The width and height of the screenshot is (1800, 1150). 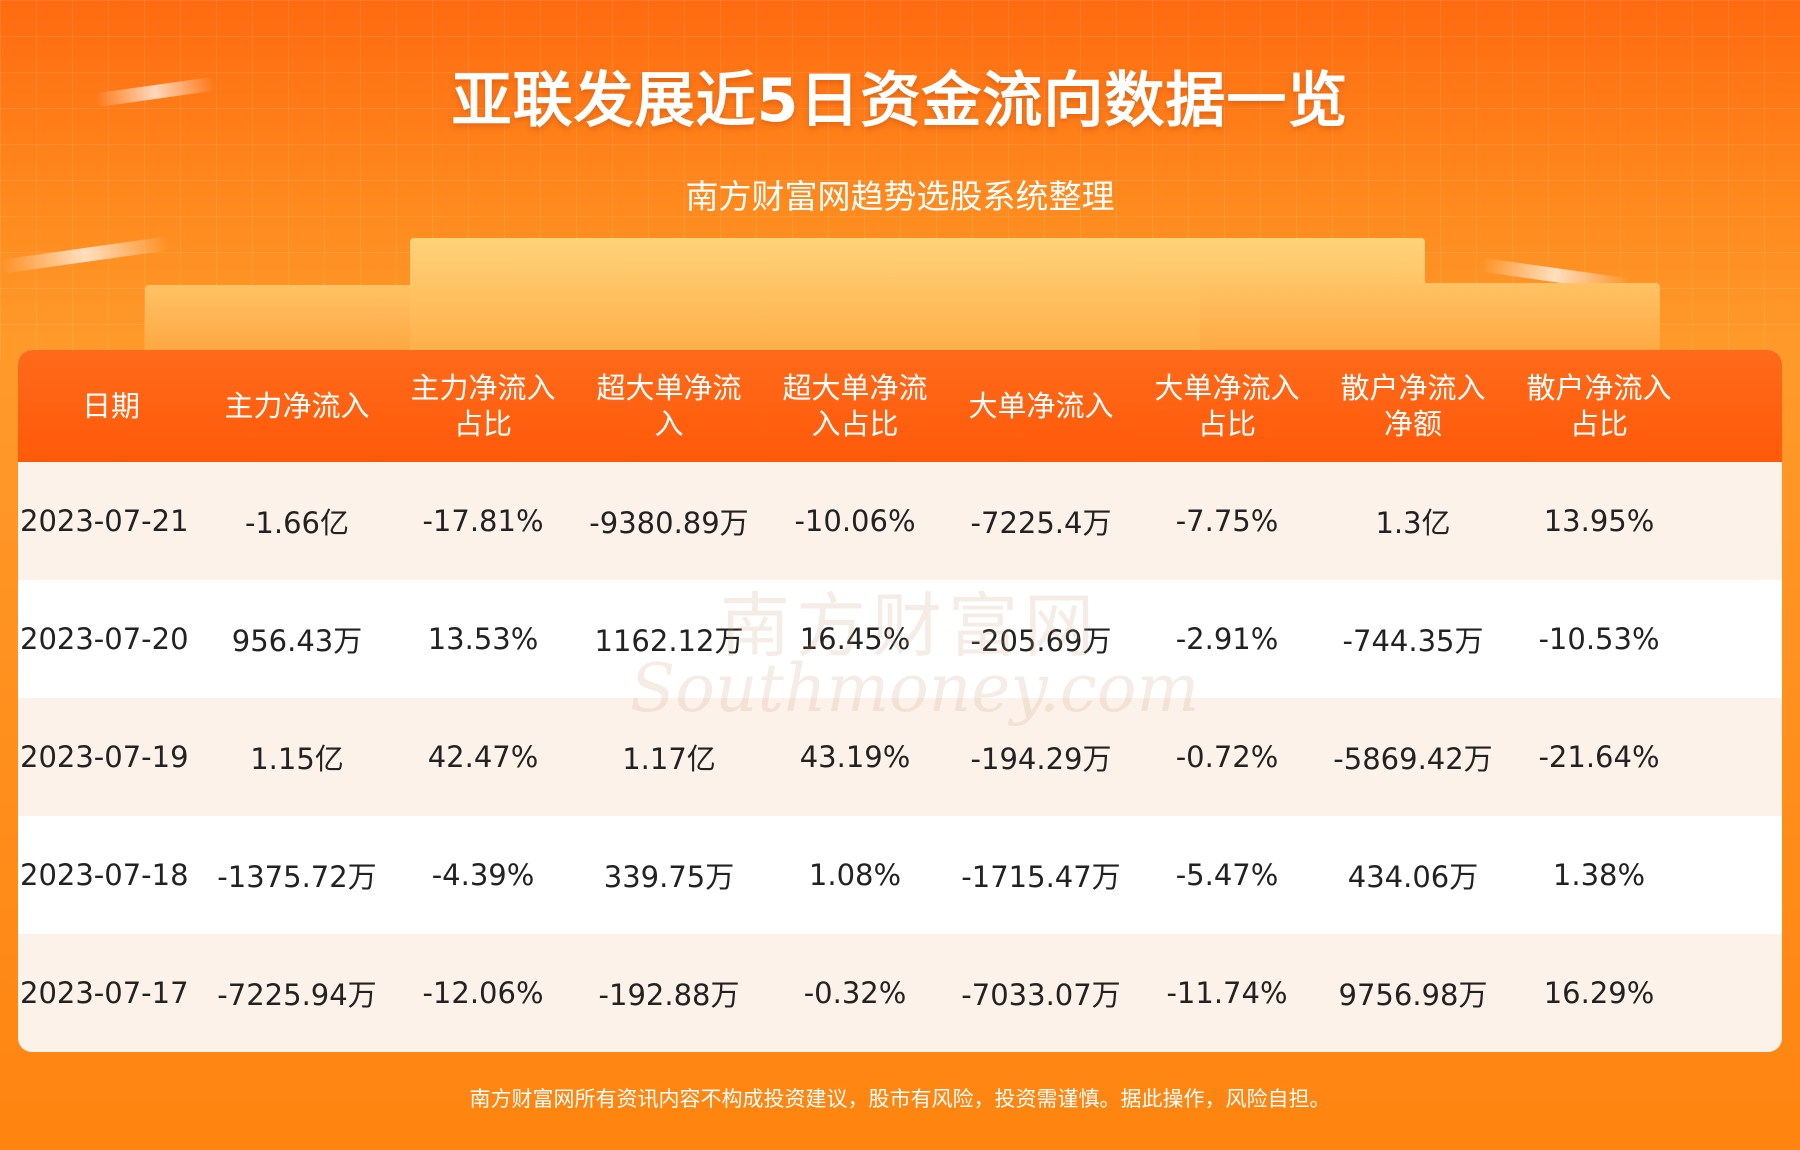 I want to click on date-cell: 2023-07-17, so click(x=104, y=993).